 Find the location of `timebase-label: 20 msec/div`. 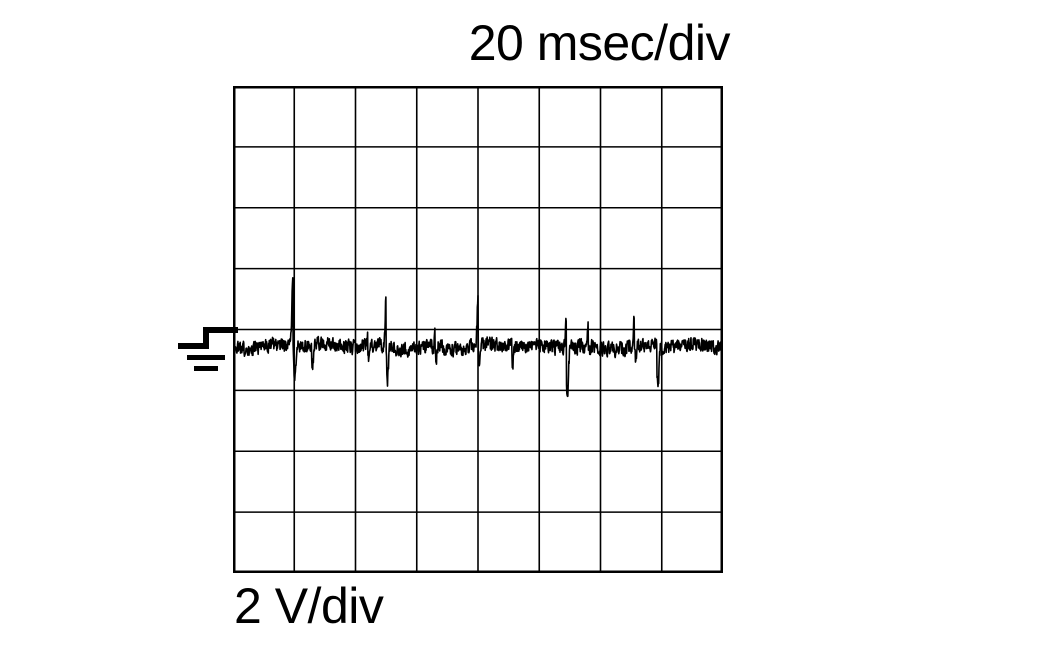

timebase-label: 20 msec/div is located at coordinates (599, 43).